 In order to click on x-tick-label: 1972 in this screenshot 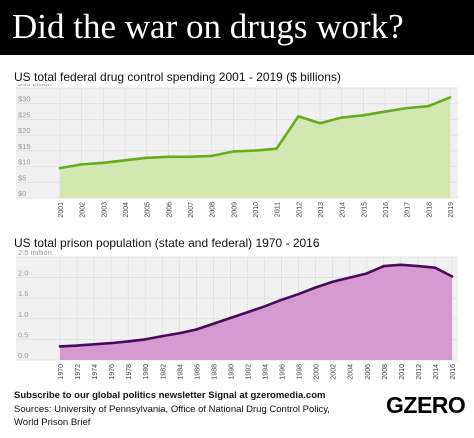, I will do `click(78, 372)`.